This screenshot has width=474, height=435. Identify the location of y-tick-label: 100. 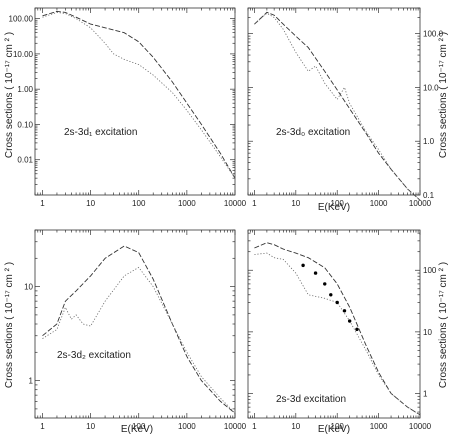
(430, 270).